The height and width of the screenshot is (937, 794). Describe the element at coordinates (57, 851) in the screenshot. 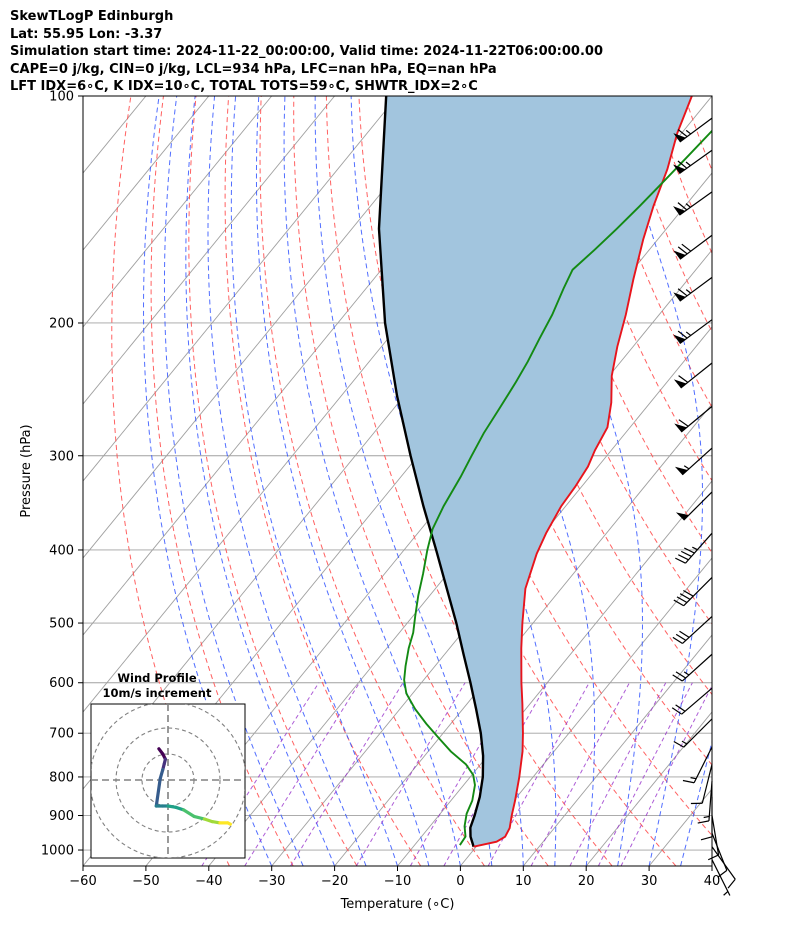

I see `y-tick-label: 1000` at that location.